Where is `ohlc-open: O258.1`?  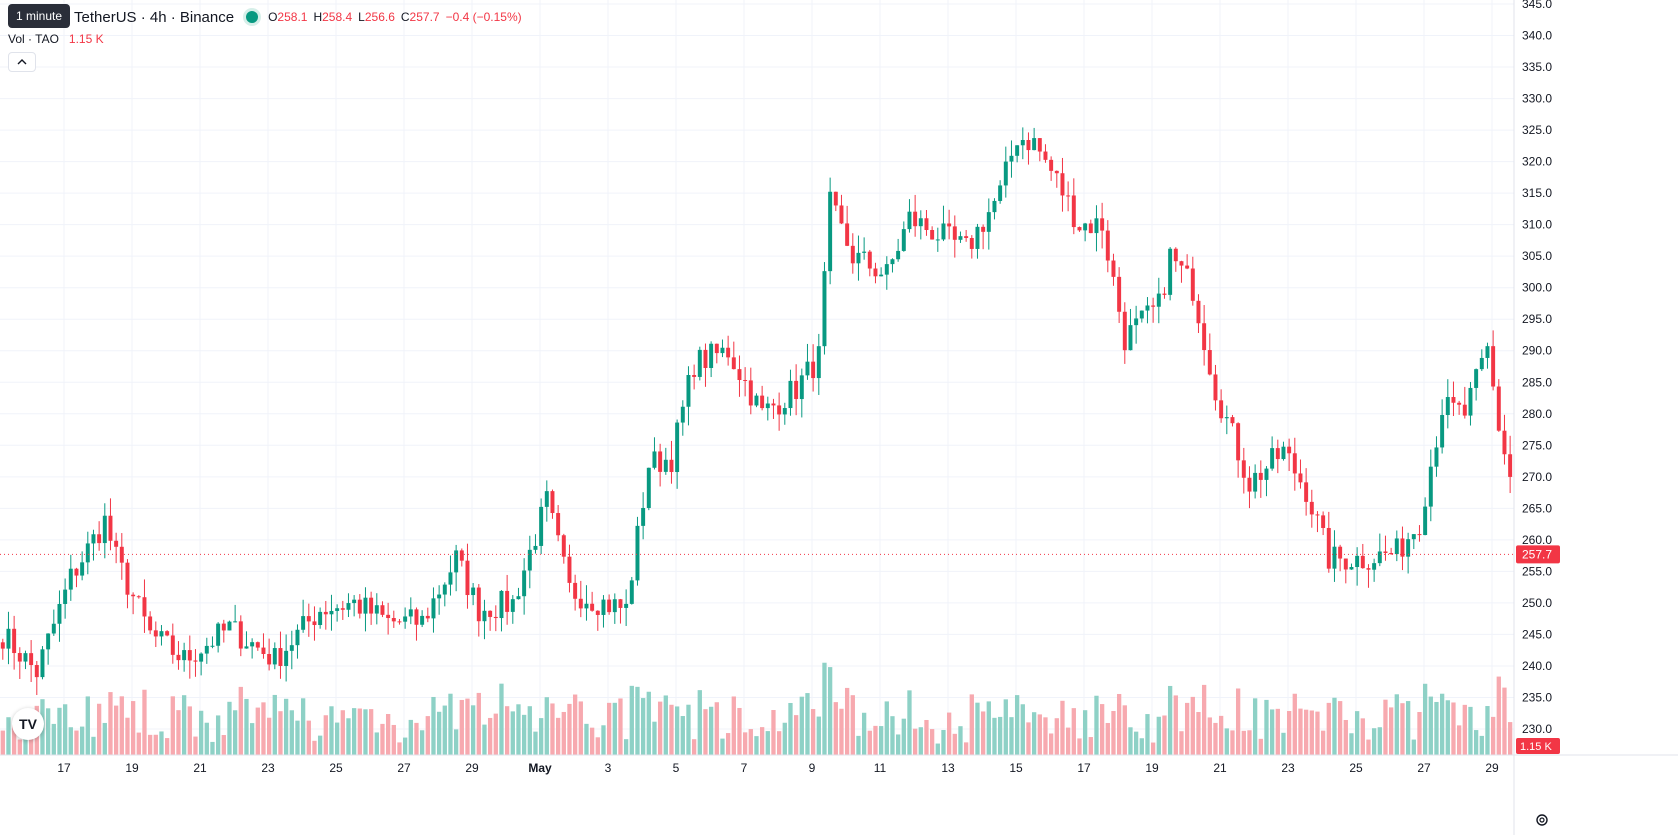
ohlc-open: O258.1 is located at coordinates (288, 17).